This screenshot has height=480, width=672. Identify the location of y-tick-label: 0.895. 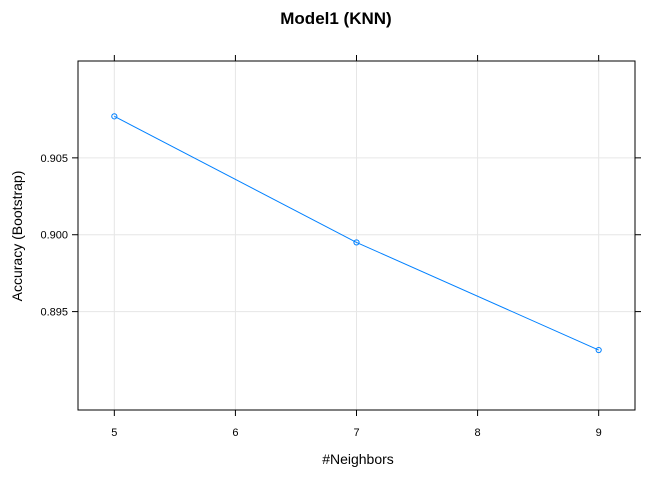
(54, 313).